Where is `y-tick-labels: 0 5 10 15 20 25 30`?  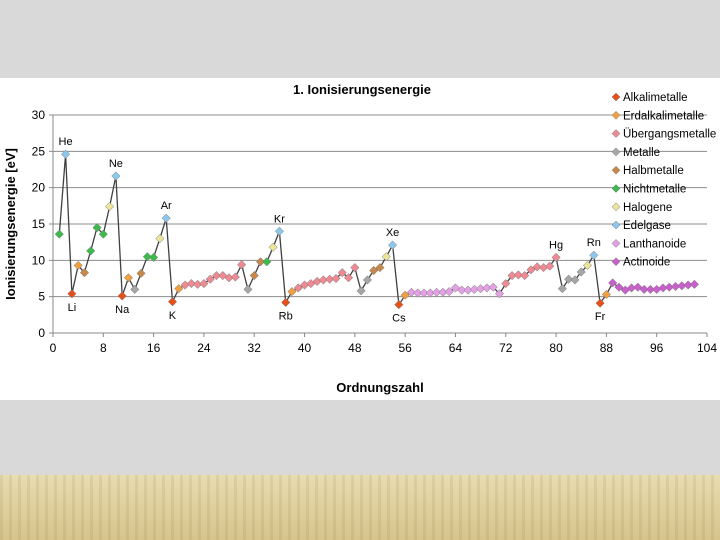 y-tick-labels: 0 5 10 15 20 25 30 is located at coordinates (39, 224).